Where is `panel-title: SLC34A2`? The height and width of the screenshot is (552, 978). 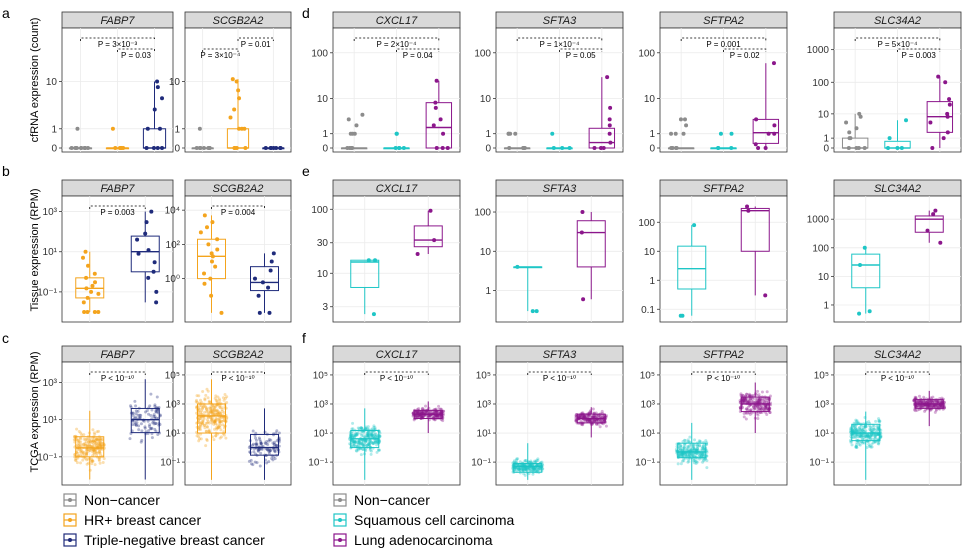 panel-title: SLC34A2 is located at coordinates (897, 355).